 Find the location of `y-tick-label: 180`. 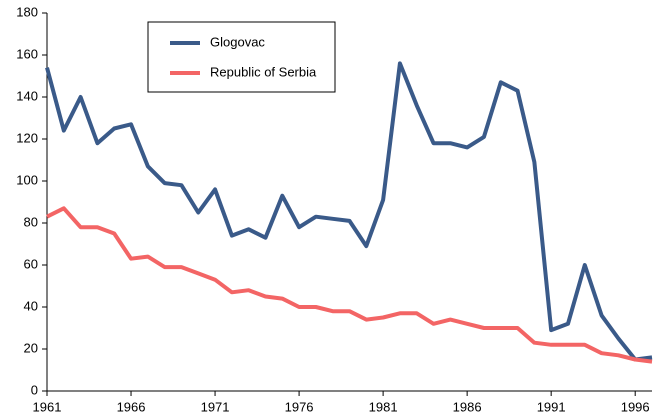

y-tick-label: 180 is located at coordinates (27, 11).